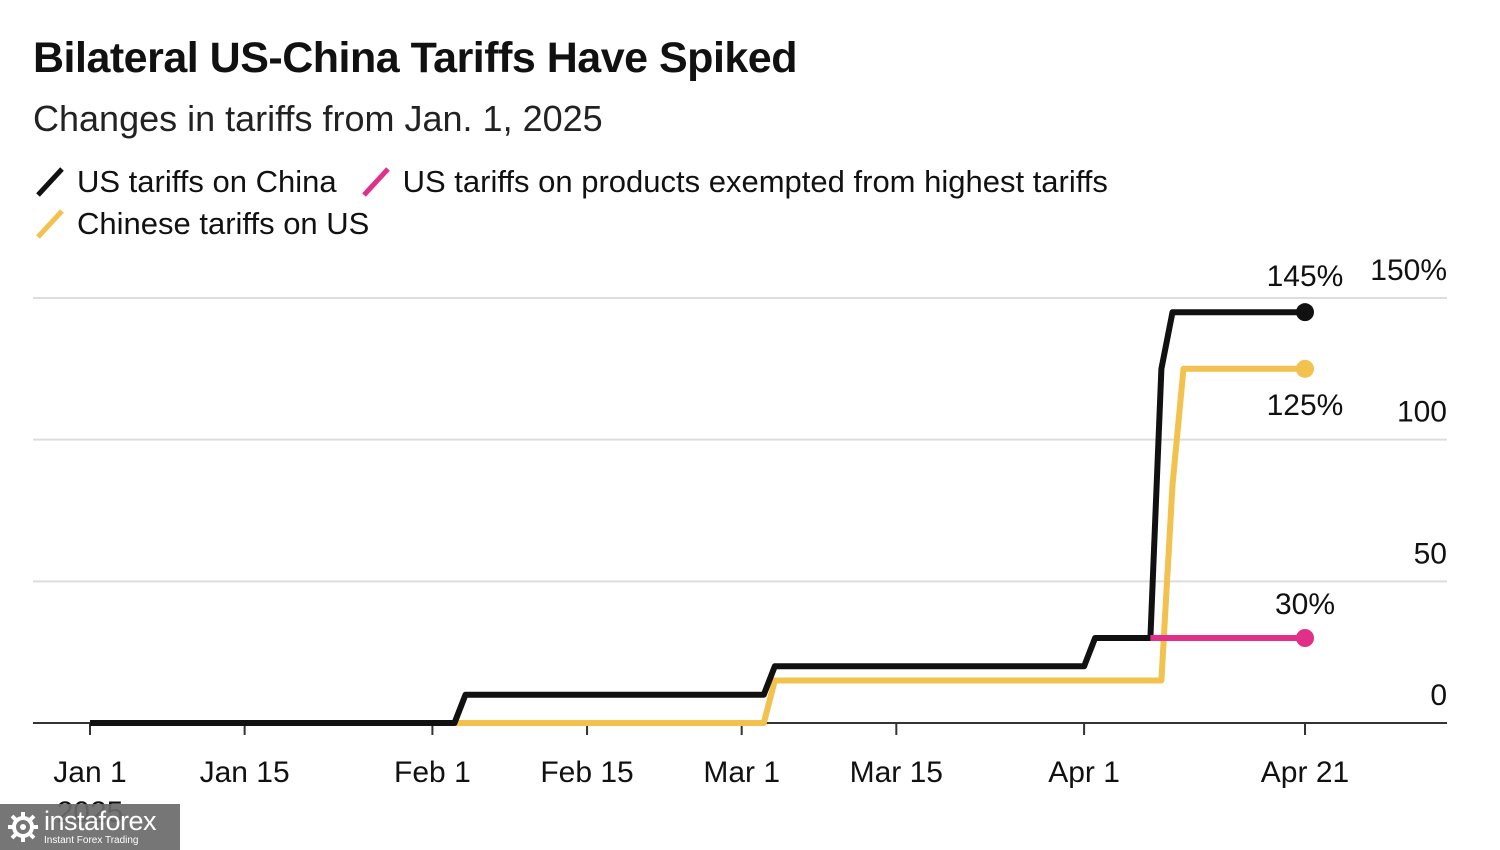  Describe the element at coordinates (1438, 695) in the screenshot. I see `y-tick-label-0: 0` at that location.